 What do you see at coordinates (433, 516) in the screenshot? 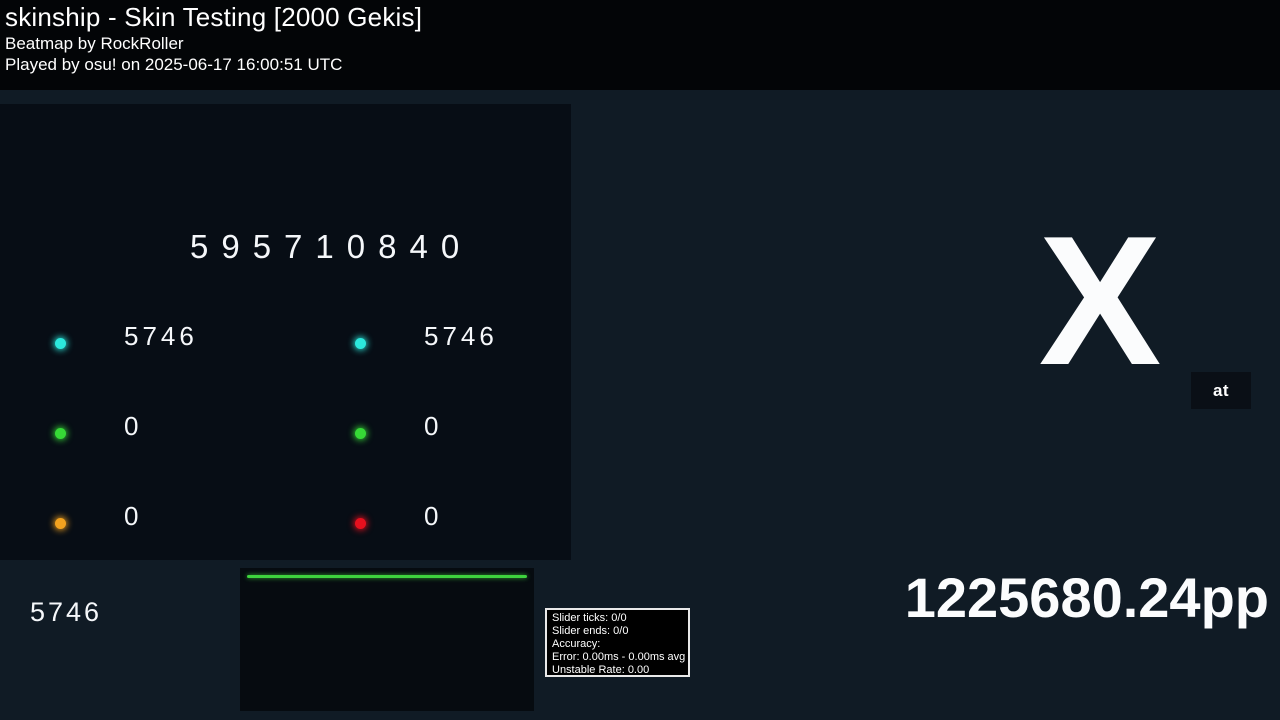
I see `hit-miss-count: 0` at bounding box center [433, 516].